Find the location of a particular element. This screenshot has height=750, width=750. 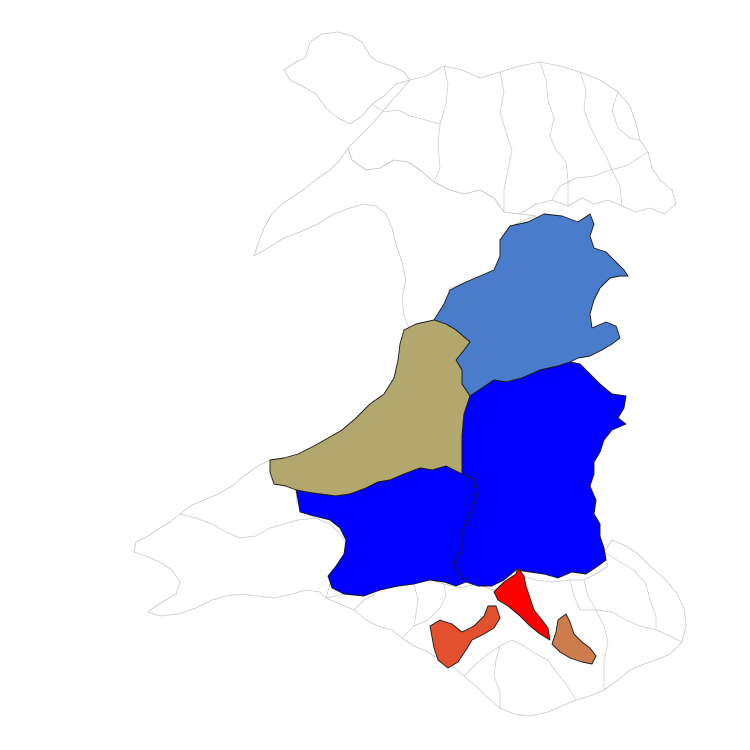

region-bridgend-rct is located at coordinates (465, 637).